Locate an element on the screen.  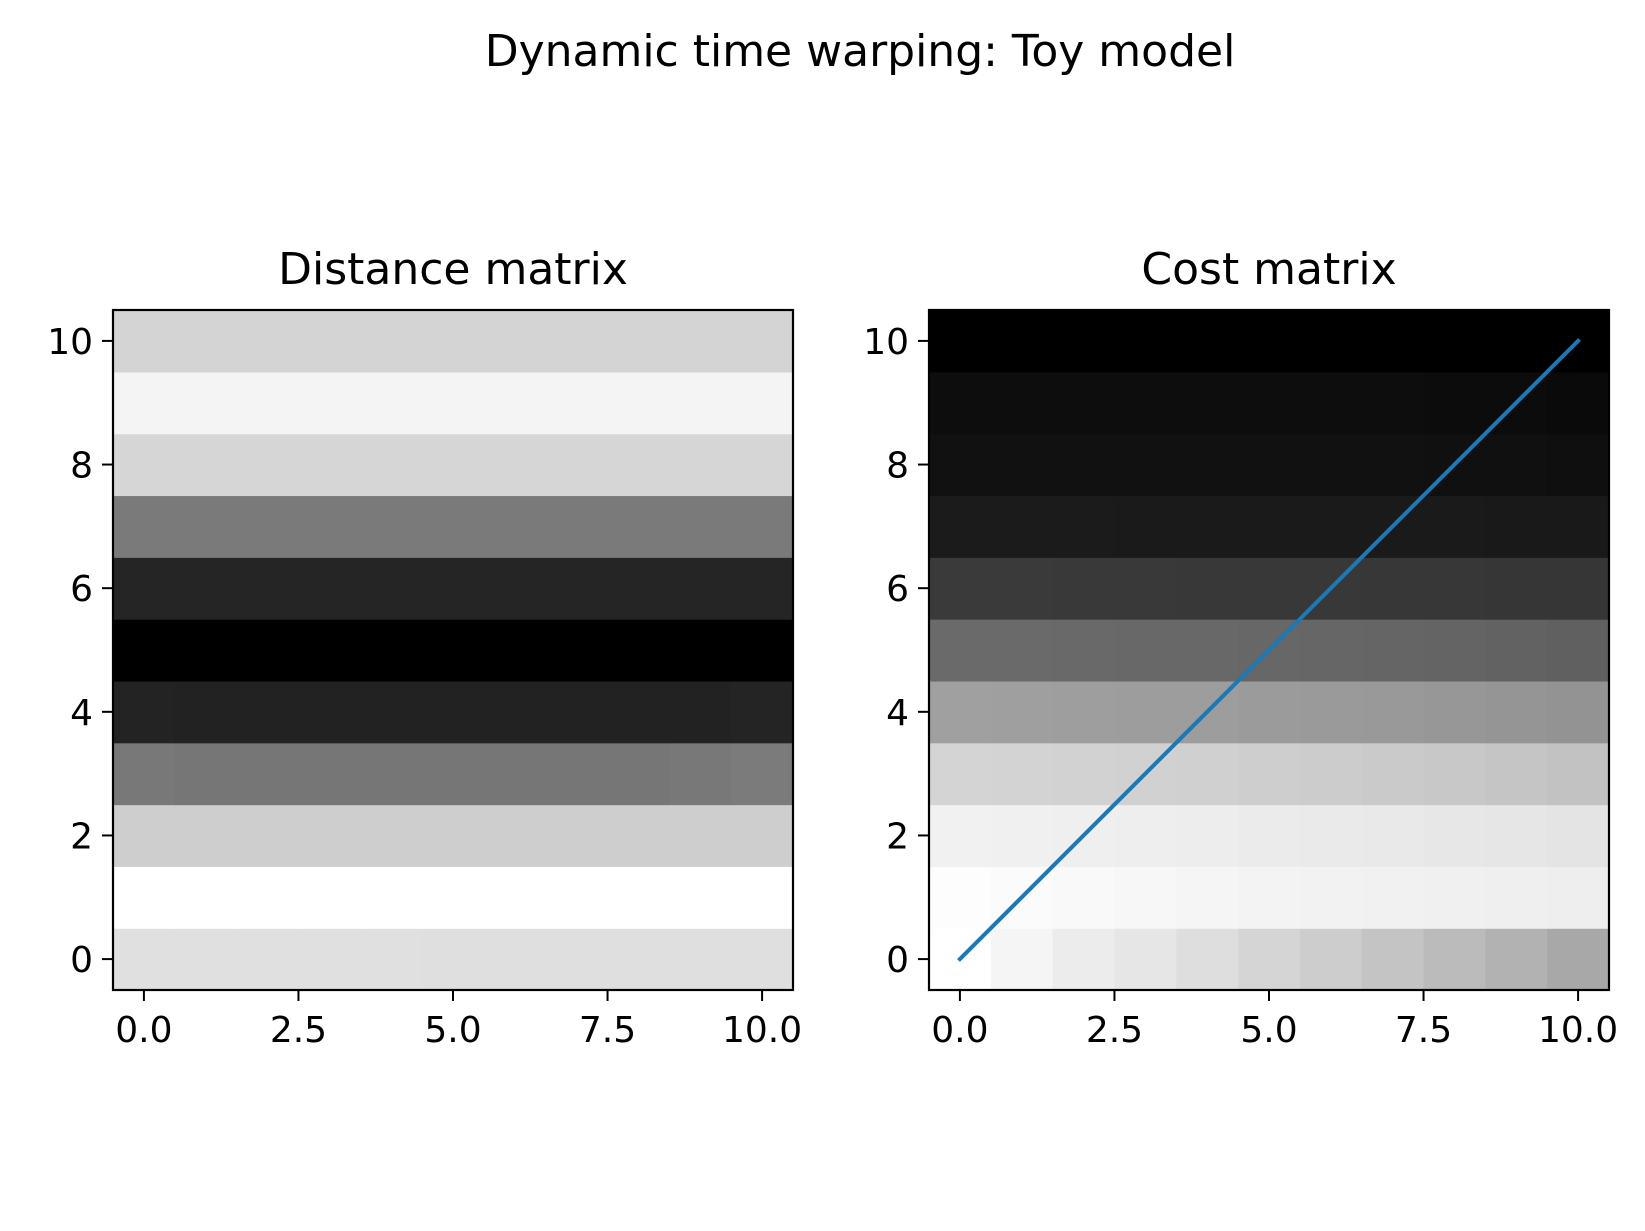
cost-y-tick-label: 8 is located at coordinates (897, 466).